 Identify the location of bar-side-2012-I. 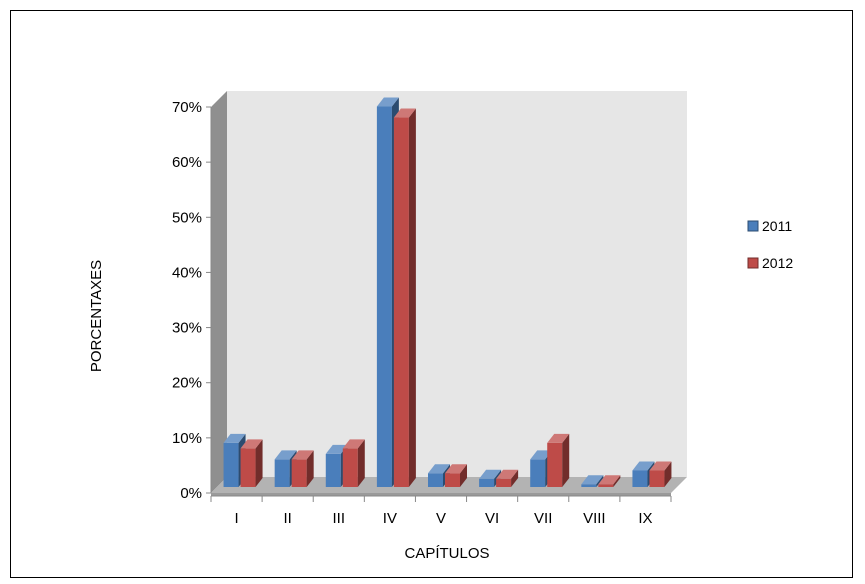
(259, 463).